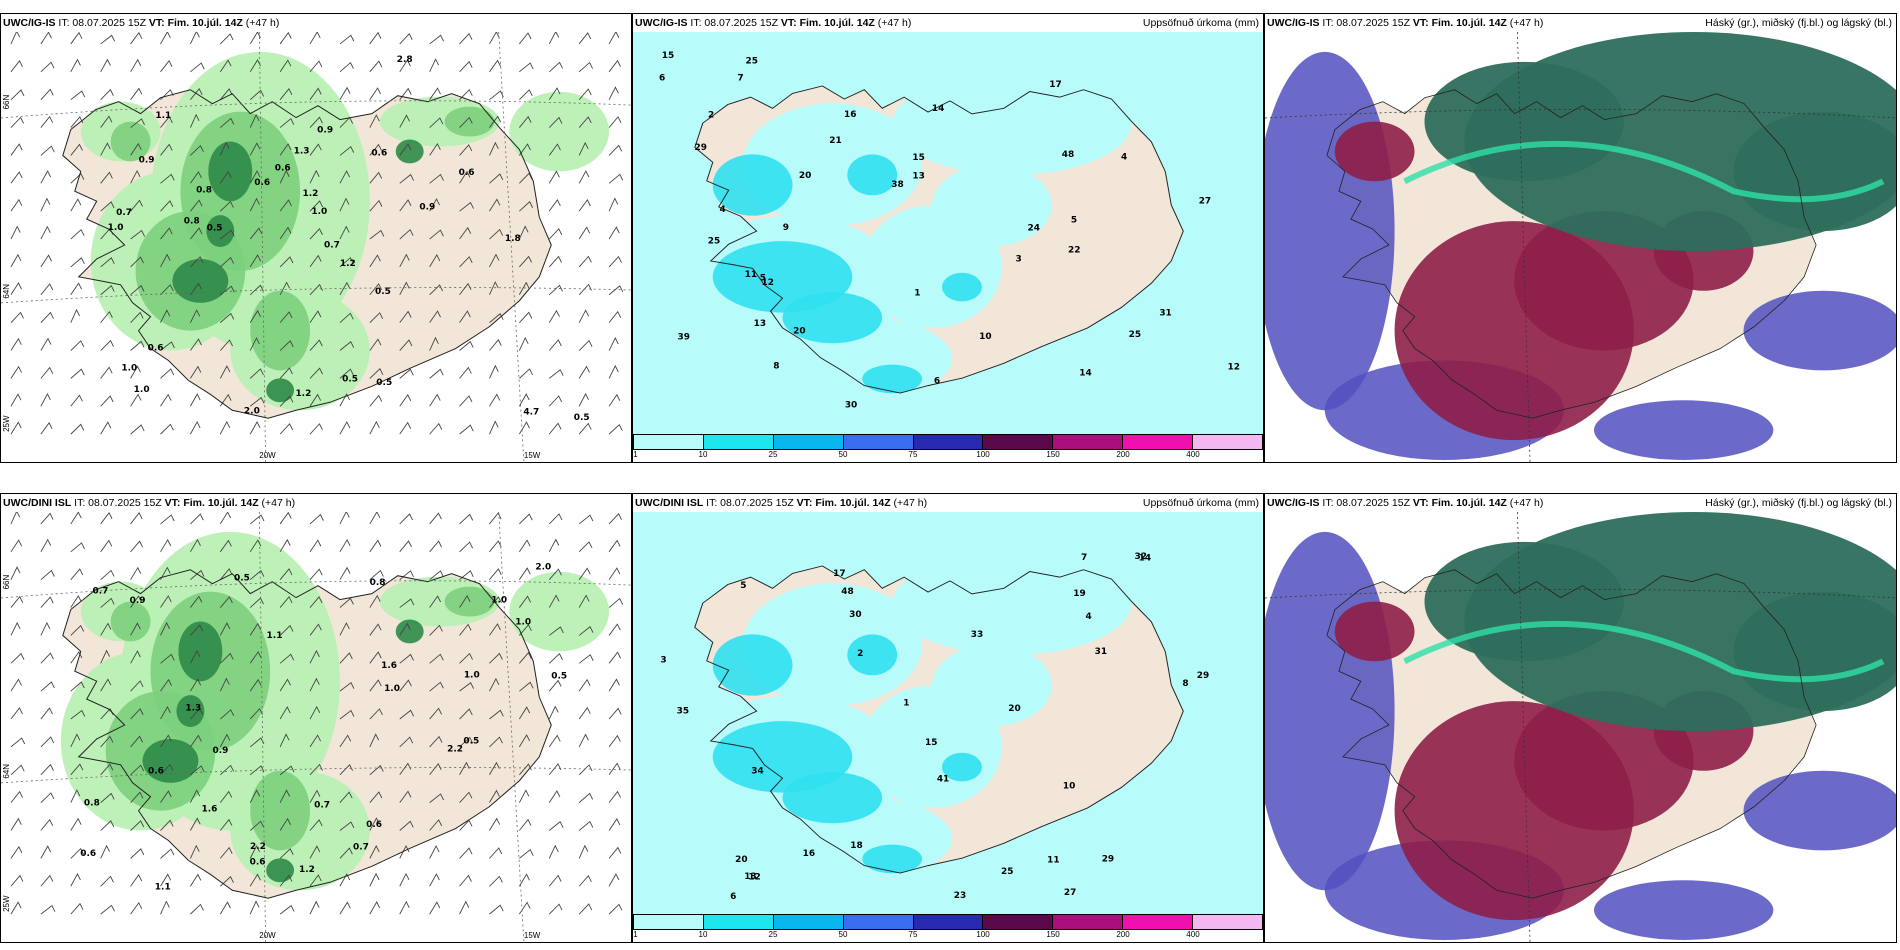 This screenshot has width=1900, height=950. Describe the element at coordinates (1034, 229) in the screenshot. I see `map-value-label: 24` at that location.